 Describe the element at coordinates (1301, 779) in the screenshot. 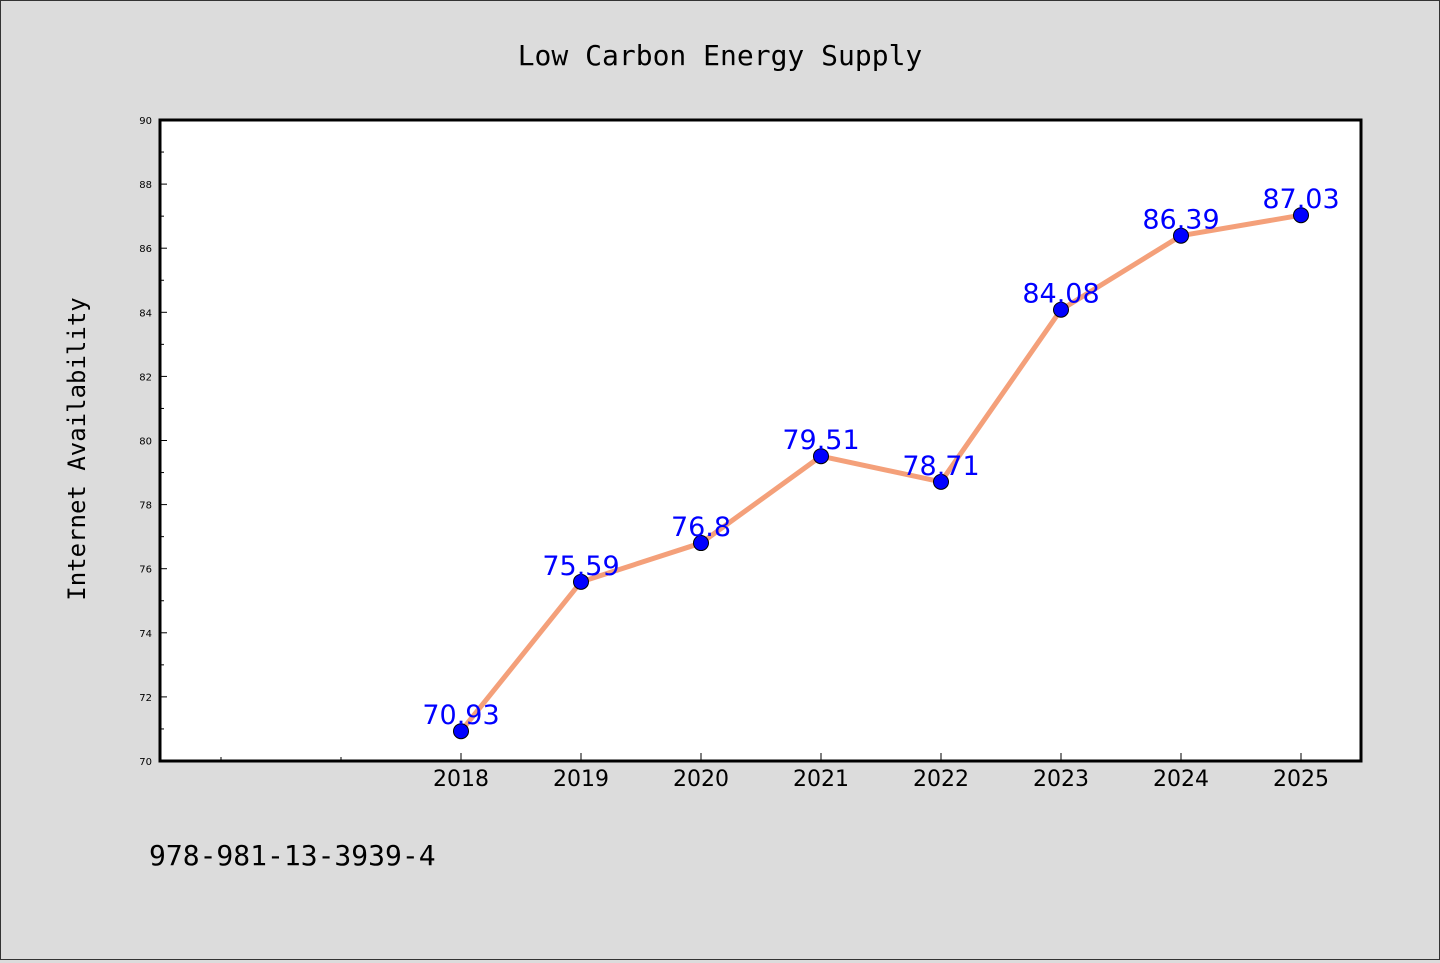

I see `x-tick-label: 2025` at that location.